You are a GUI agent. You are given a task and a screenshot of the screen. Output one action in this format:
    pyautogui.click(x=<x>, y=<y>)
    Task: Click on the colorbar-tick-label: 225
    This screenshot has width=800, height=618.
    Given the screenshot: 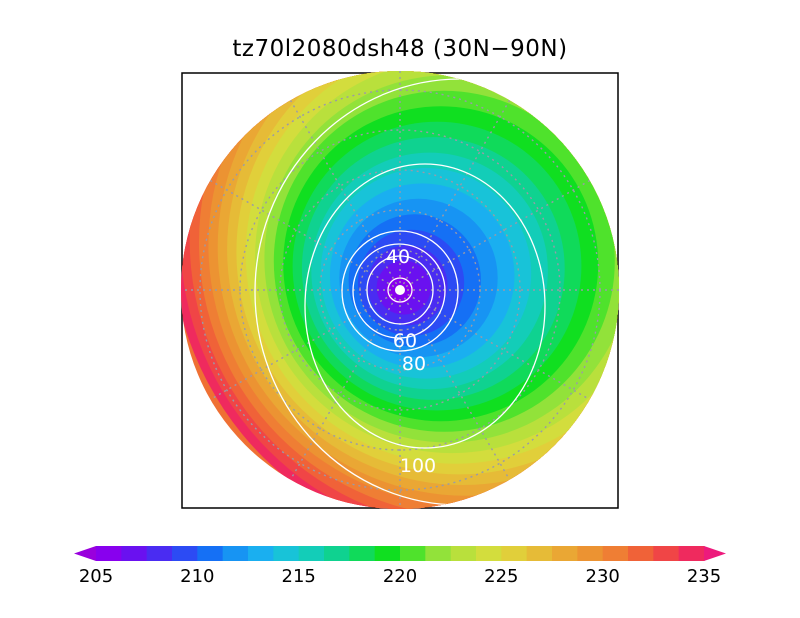 What is the action you would take?
    pyautogui.click(x=501, y=576)
    